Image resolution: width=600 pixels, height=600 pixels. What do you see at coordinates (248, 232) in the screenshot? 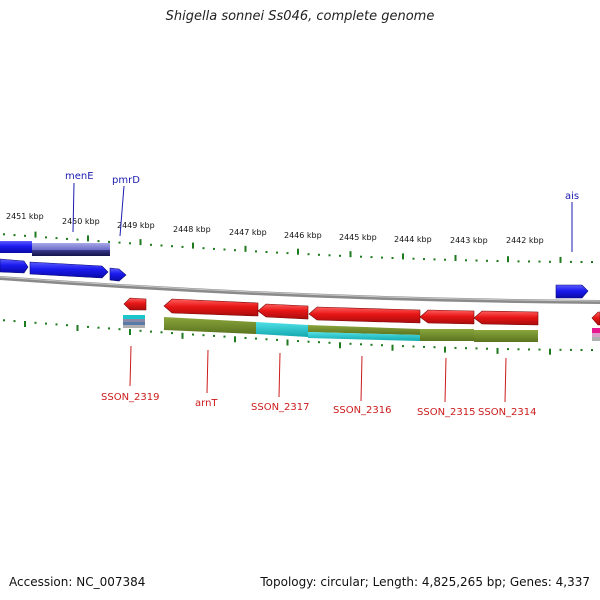
I see `ruler-label: 2447 kbp` at bounding box center [248, 232].